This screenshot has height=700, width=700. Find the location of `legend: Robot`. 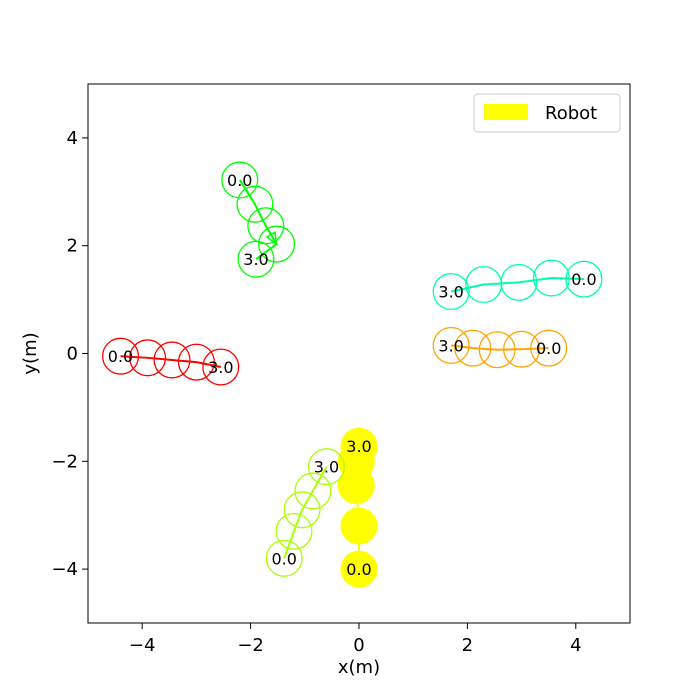

legend: Robot is located at coordinates (547, 113).